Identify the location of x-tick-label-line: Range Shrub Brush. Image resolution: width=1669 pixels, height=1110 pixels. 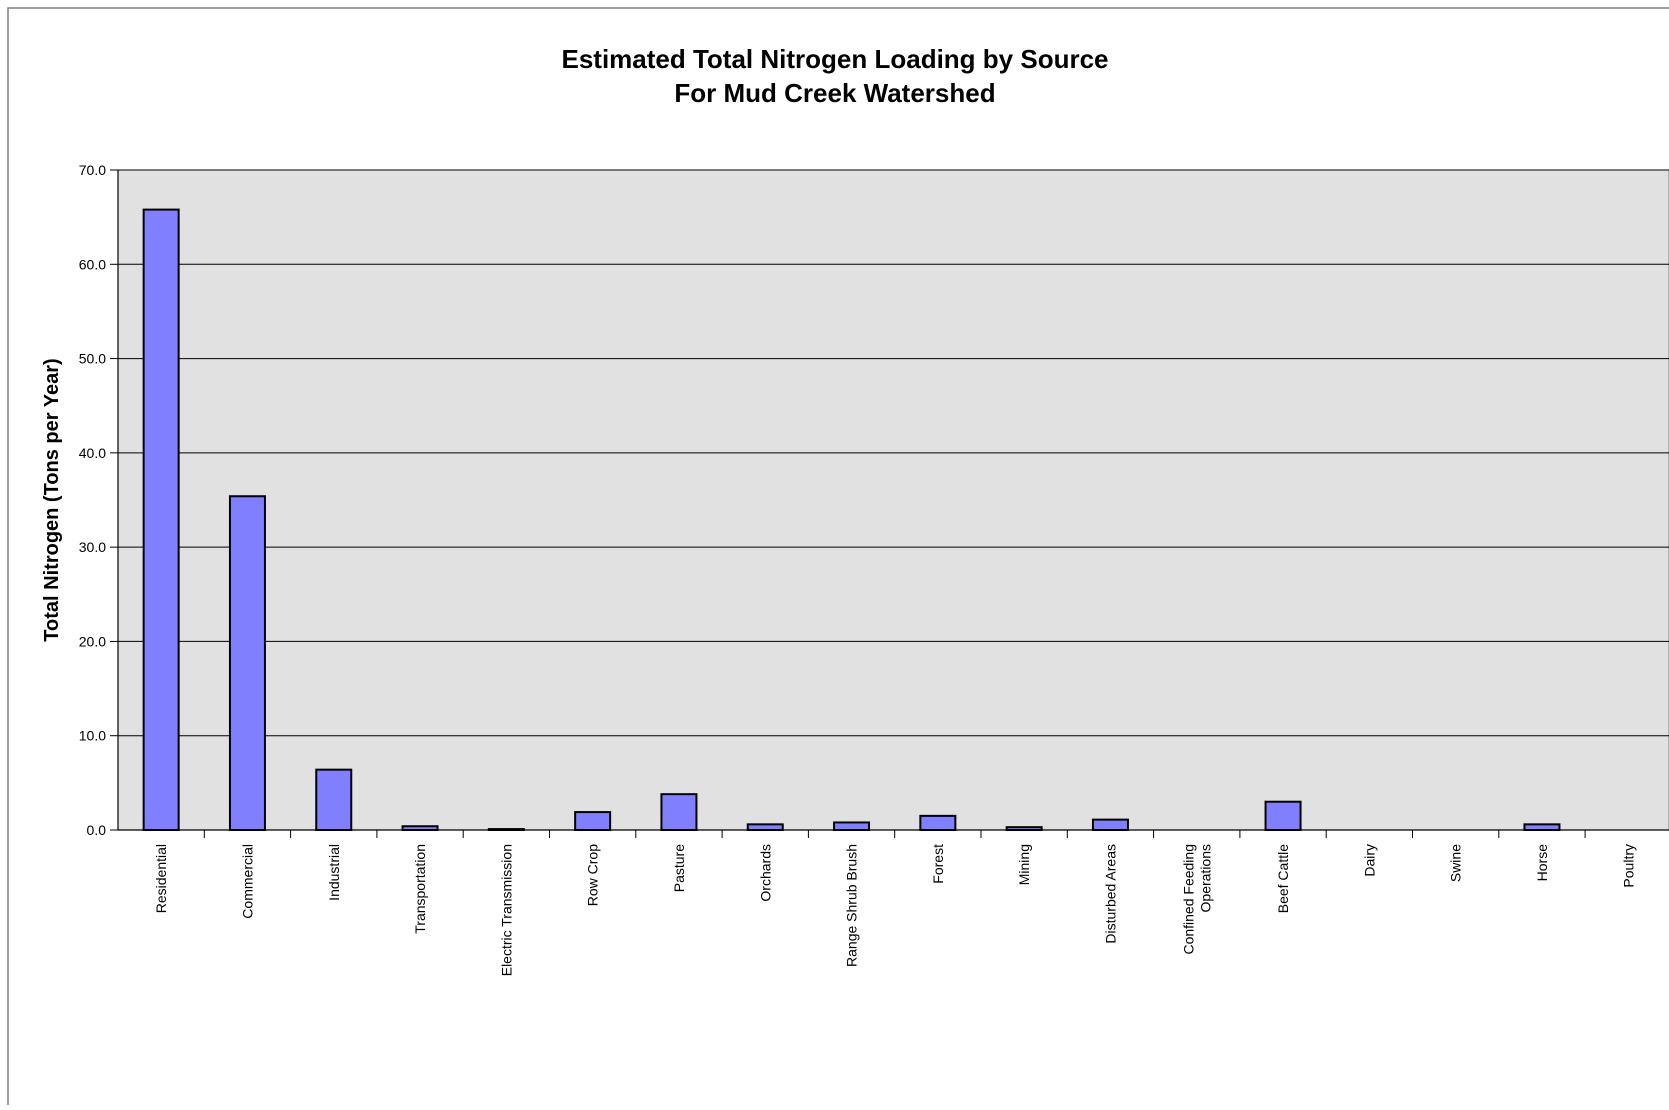
(852, 905).